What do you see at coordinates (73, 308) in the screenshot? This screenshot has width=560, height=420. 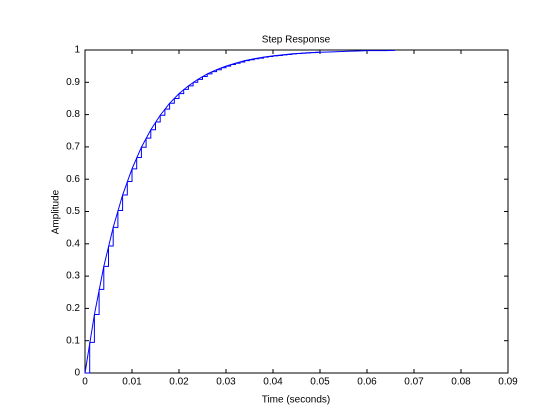 I see `y-tick-label: 0.2` at bounding box center [73, 308].